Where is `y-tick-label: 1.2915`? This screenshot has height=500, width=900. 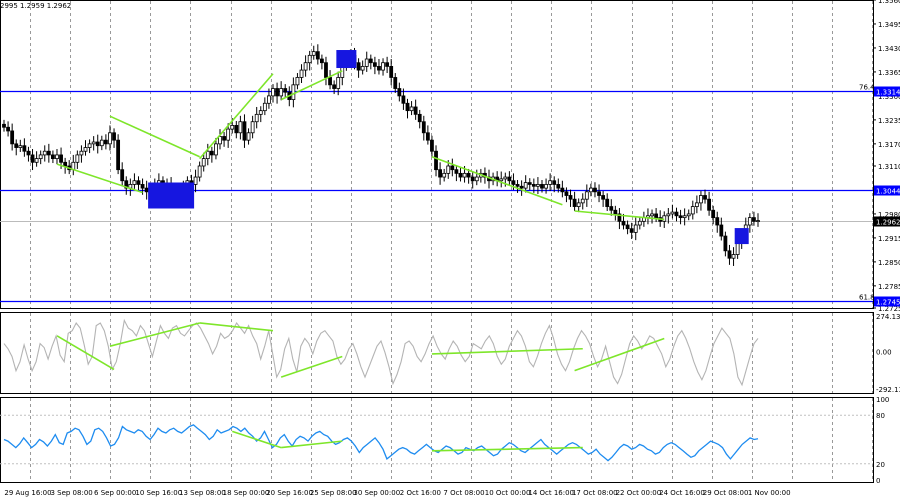
y-tick-label: 1.2915 is located at coordinates (889, 239).